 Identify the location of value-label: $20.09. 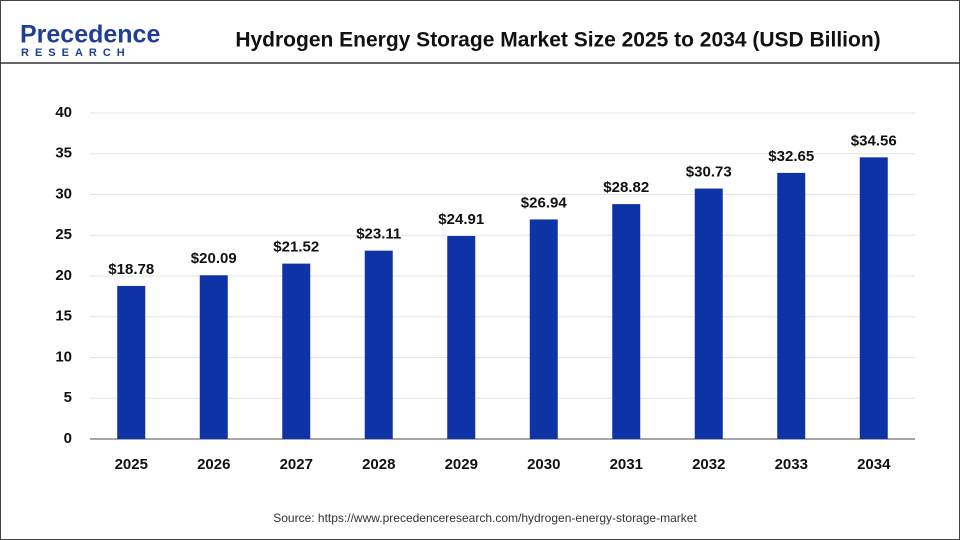
(214, 258).